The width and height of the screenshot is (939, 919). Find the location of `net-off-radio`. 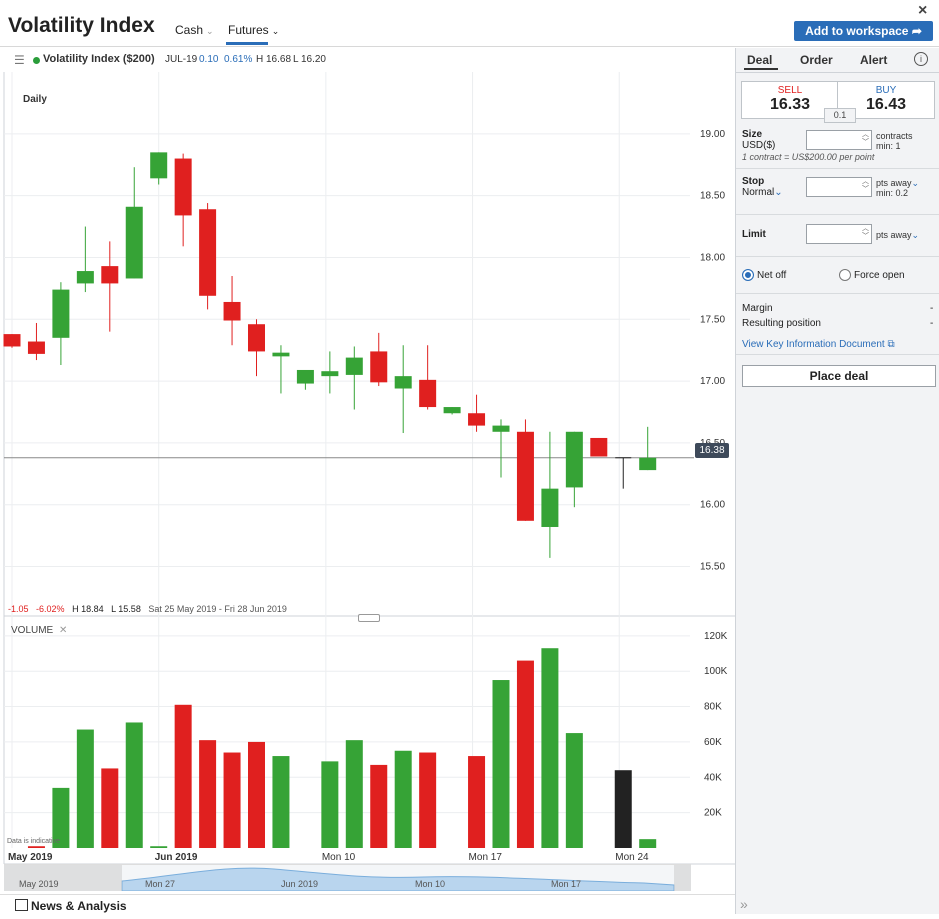

net-off-radio is located at coordinates (748, 275).